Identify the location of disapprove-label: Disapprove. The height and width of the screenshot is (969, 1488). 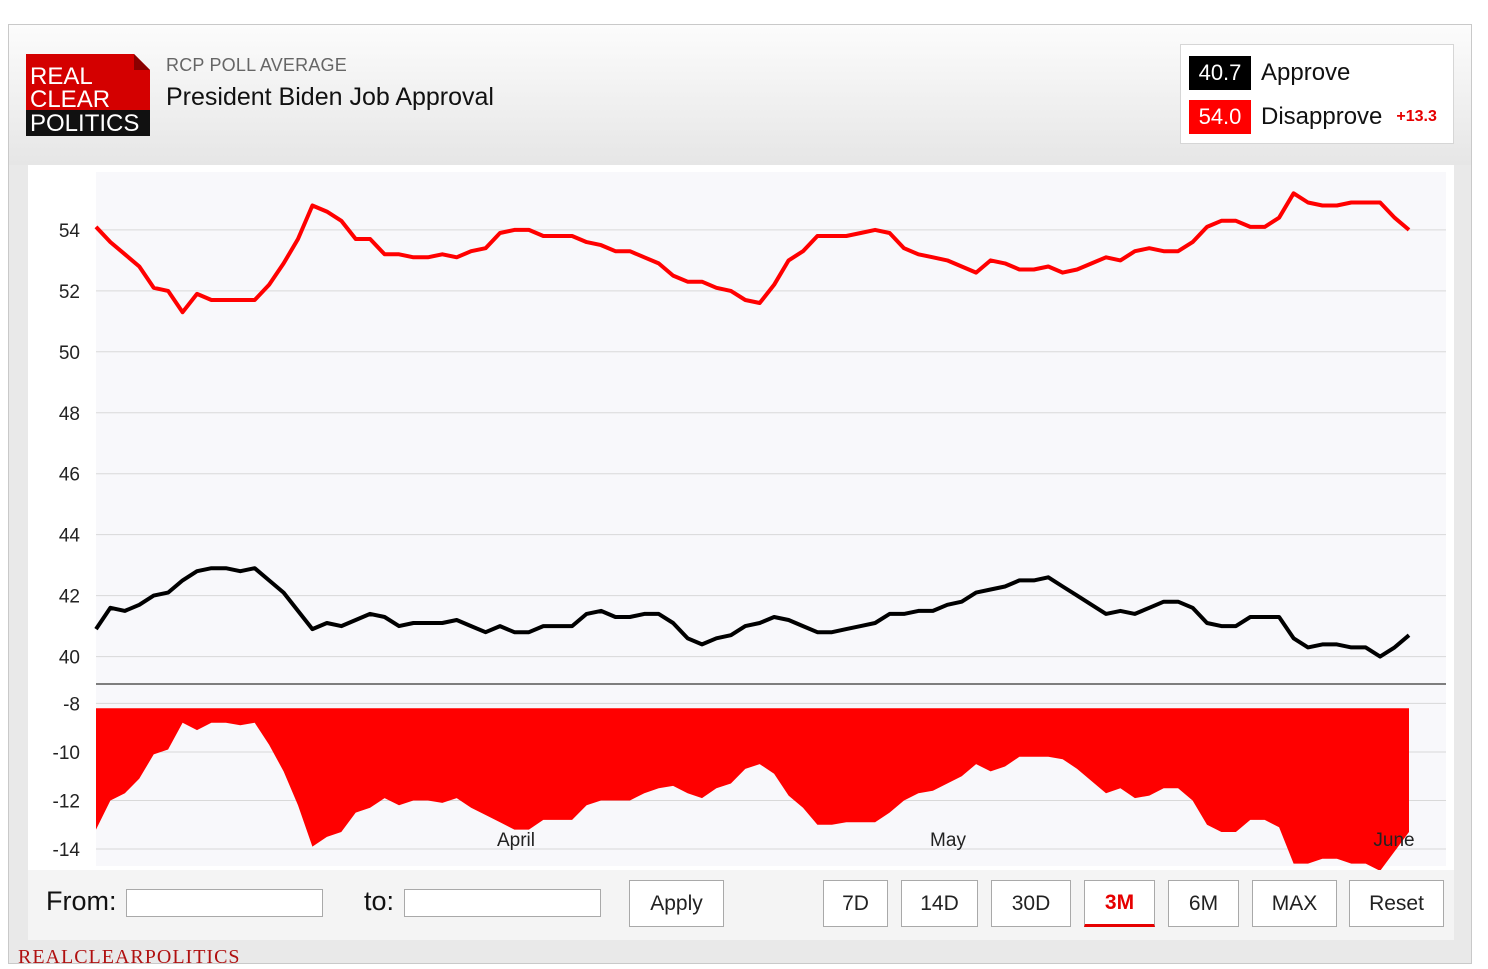
(1322, 116).